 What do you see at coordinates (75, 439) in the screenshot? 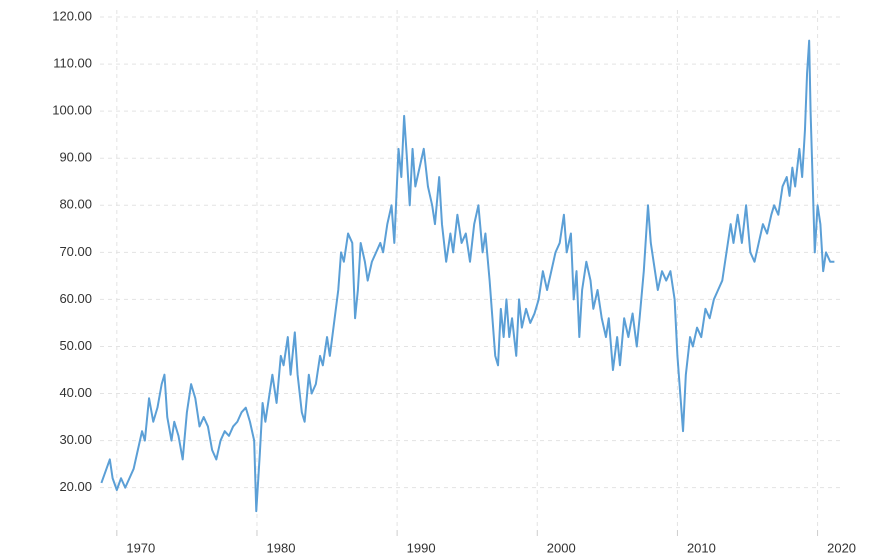
I see `y-tick-label: 30.00` at bounding box center [75, 439].